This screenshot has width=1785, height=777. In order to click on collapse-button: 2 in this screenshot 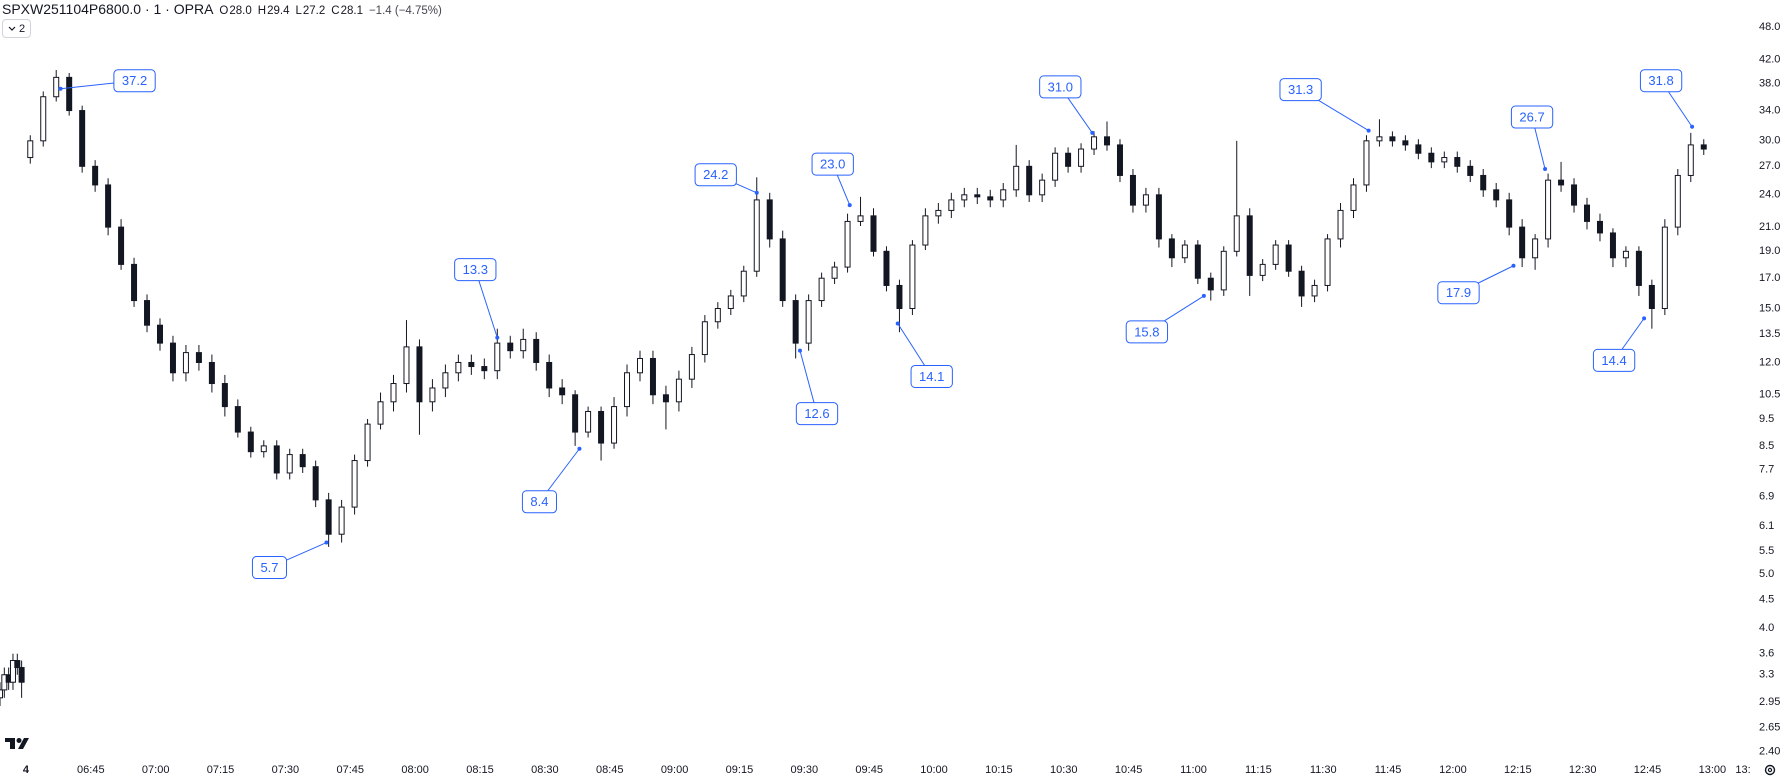, I will do `click(17, 28)`.